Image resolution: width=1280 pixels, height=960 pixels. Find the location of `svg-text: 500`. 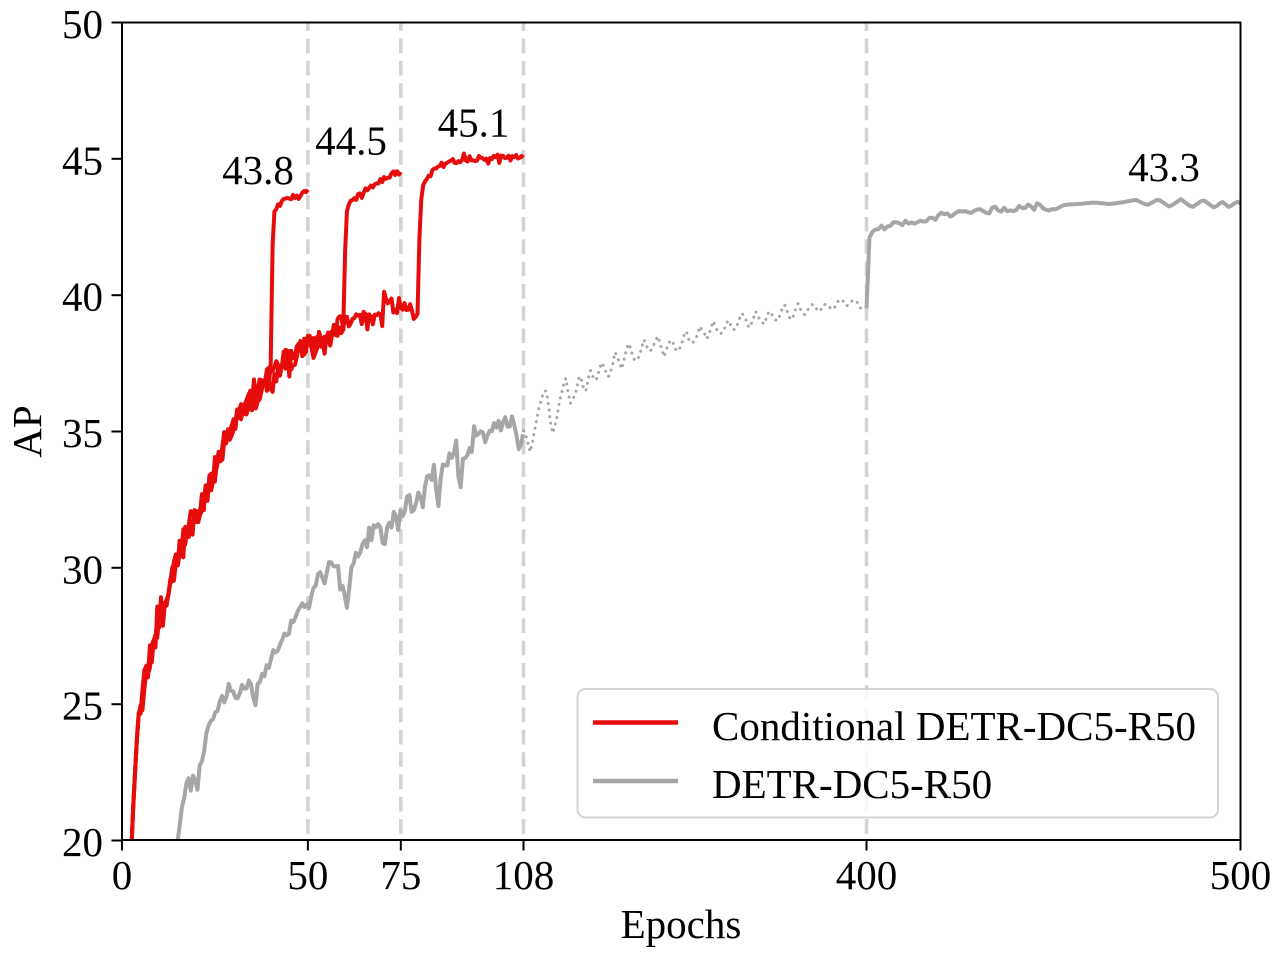

svg-text: 500 is located at coordinates (1241, 875).